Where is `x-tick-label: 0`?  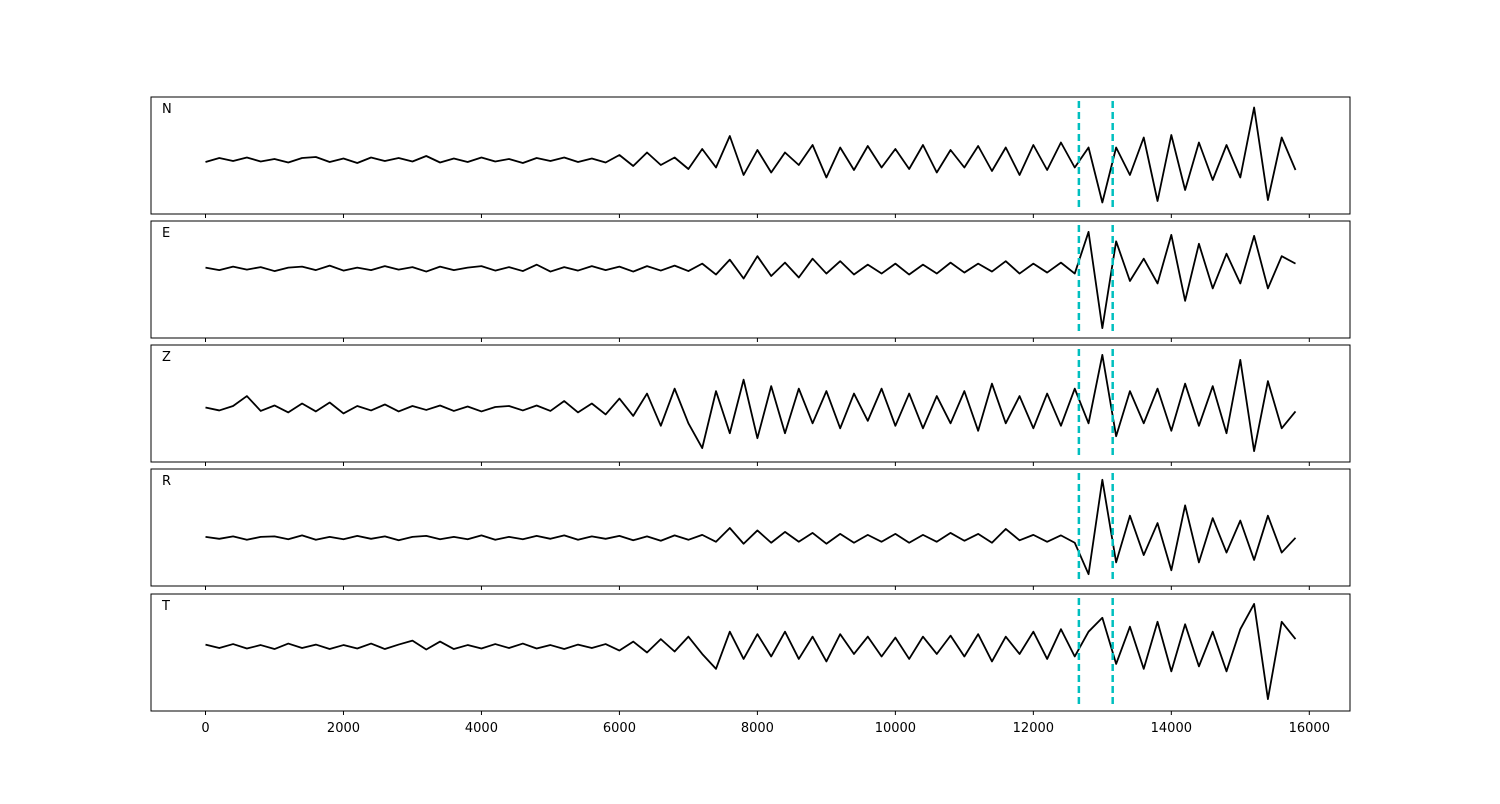 x-tick-label: 0 is located at coordinates (205, 728).